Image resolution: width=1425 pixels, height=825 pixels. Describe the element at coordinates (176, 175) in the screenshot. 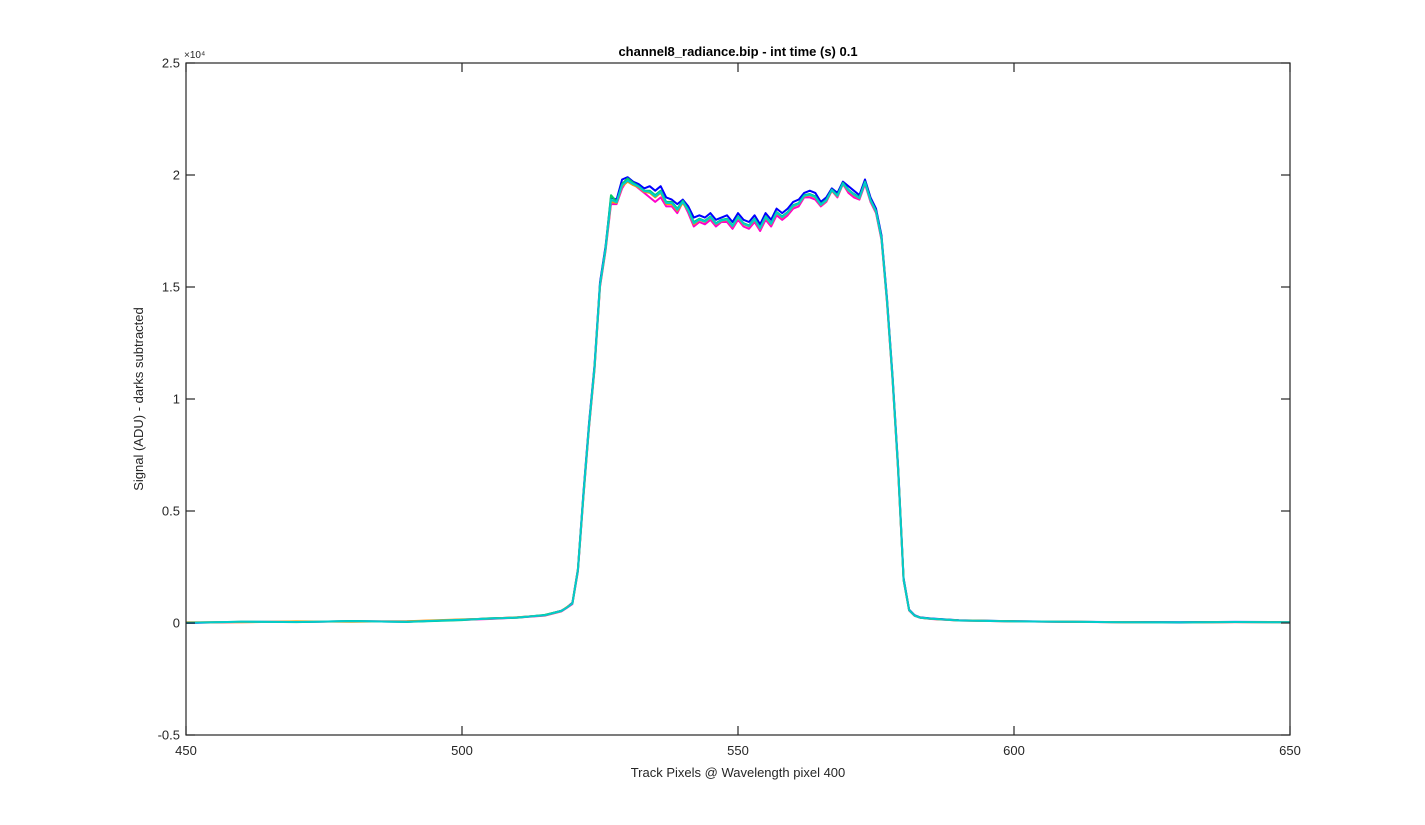

I see `y-tick-label: 2` at that location.